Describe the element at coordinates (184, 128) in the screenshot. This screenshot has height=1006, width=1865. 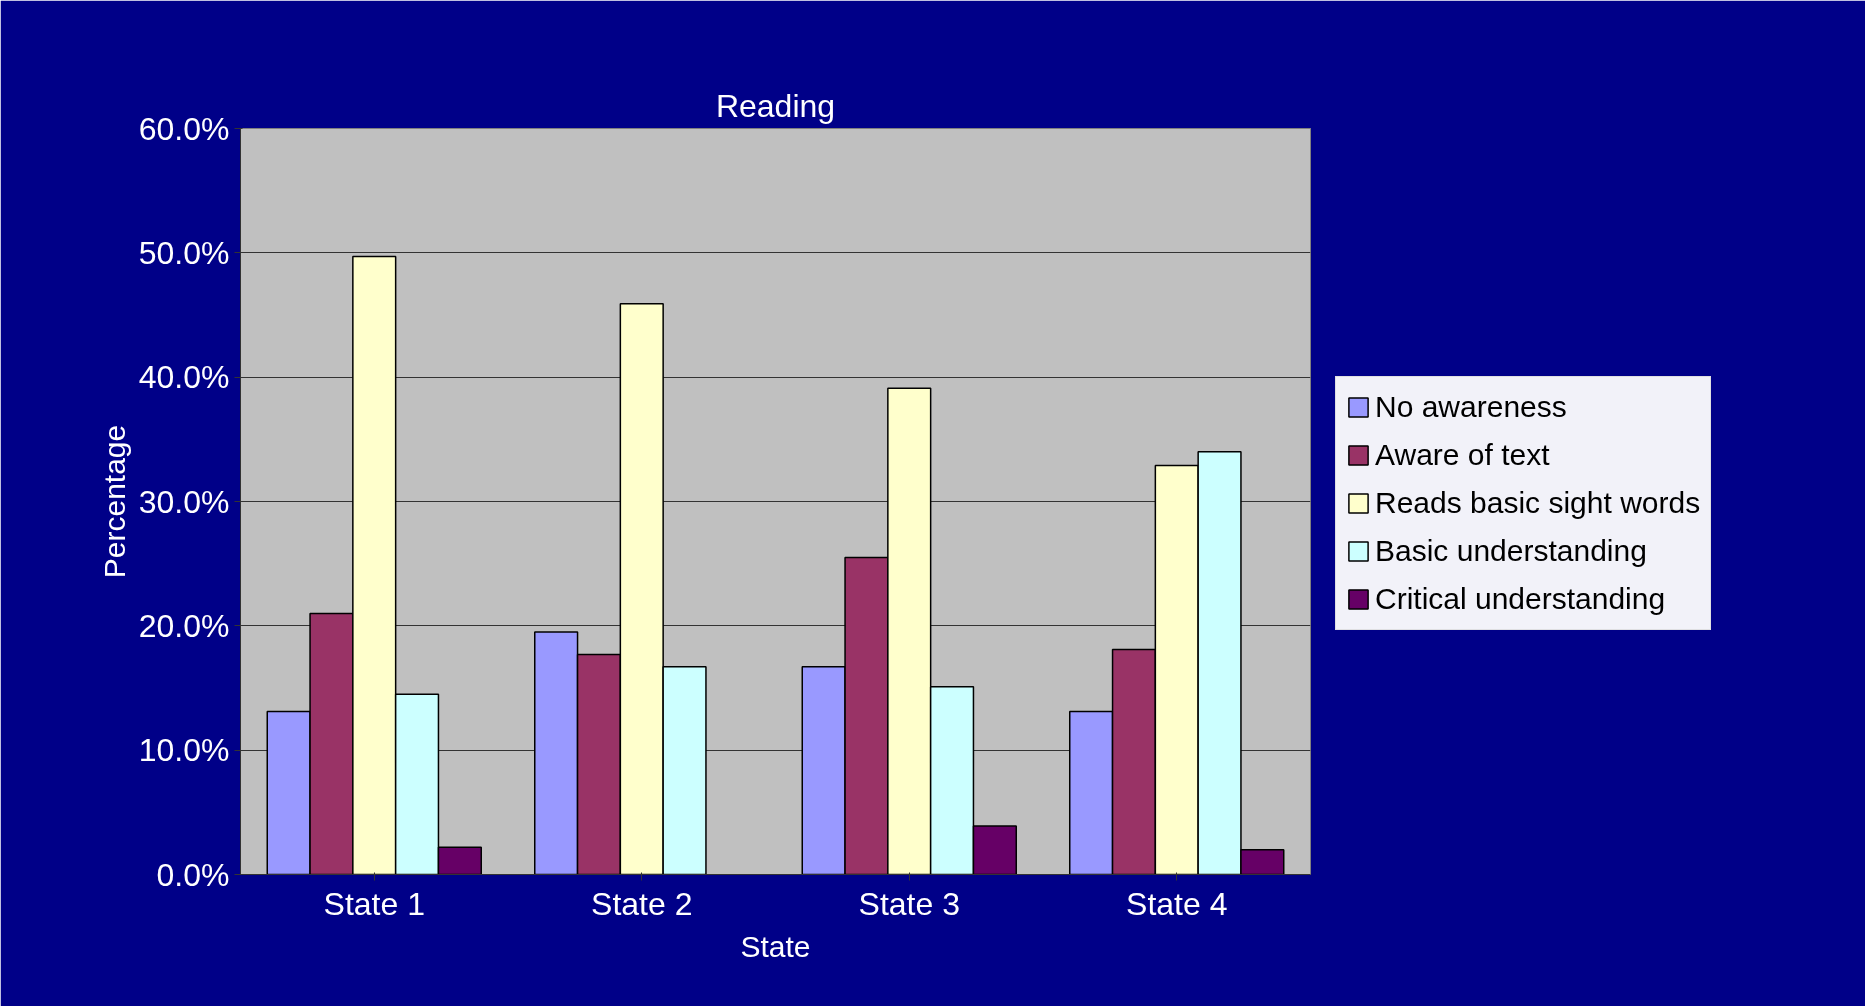
I see `y-tick-label: 60.0%` at that location.